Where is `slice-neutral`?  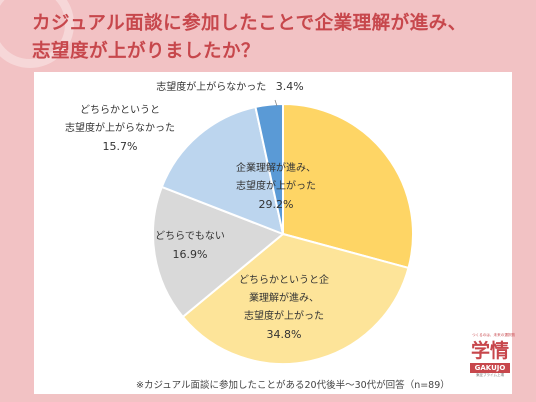 slice-neutral is located at coordinates (218, 252).